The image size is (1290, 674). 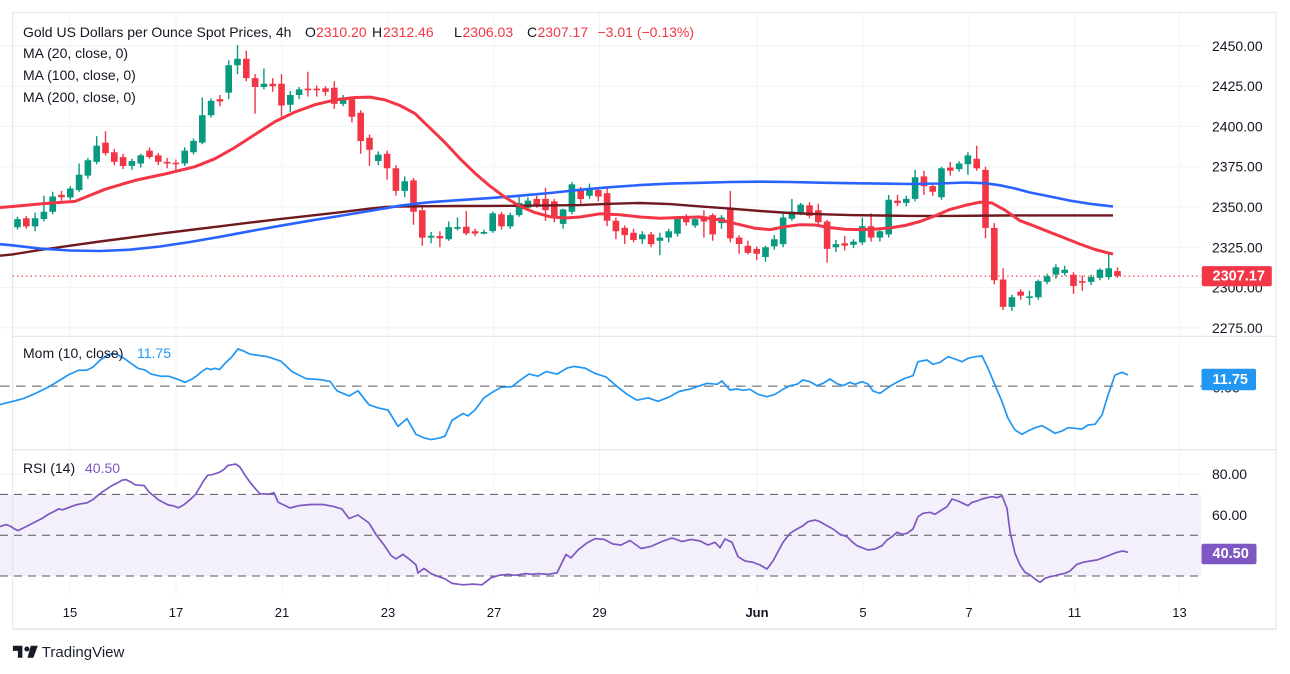 I want to click on svg-text: −3.01 (−0.13%), so click(x=646, y=32).